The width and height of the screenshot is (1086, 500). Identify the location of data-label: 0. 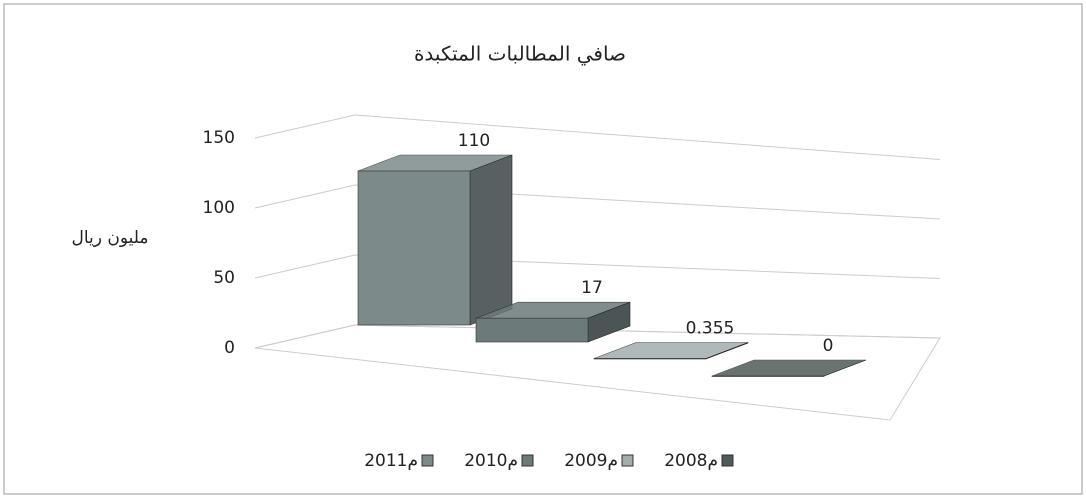
(828, 346).